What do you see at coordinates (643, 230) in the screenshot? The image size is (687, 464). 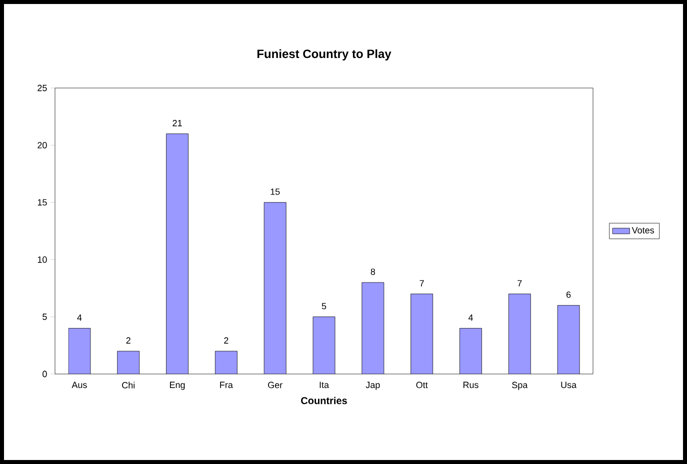 I see `legend-label: Votes` at bounding box center [643, 230].